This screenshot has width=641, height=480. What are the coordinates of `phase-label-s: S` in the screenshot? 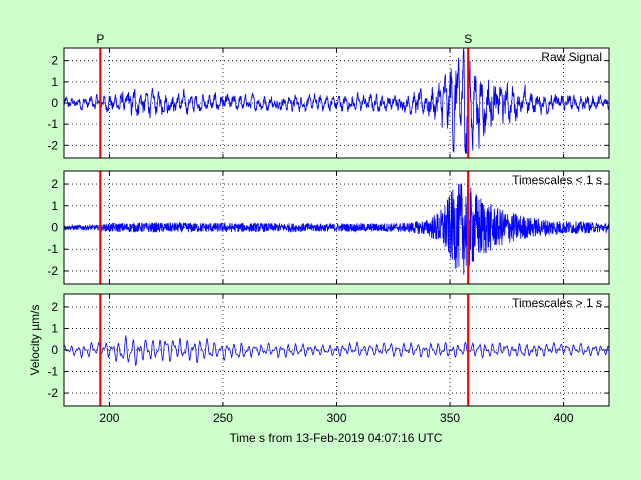 It's located at (468, 39).